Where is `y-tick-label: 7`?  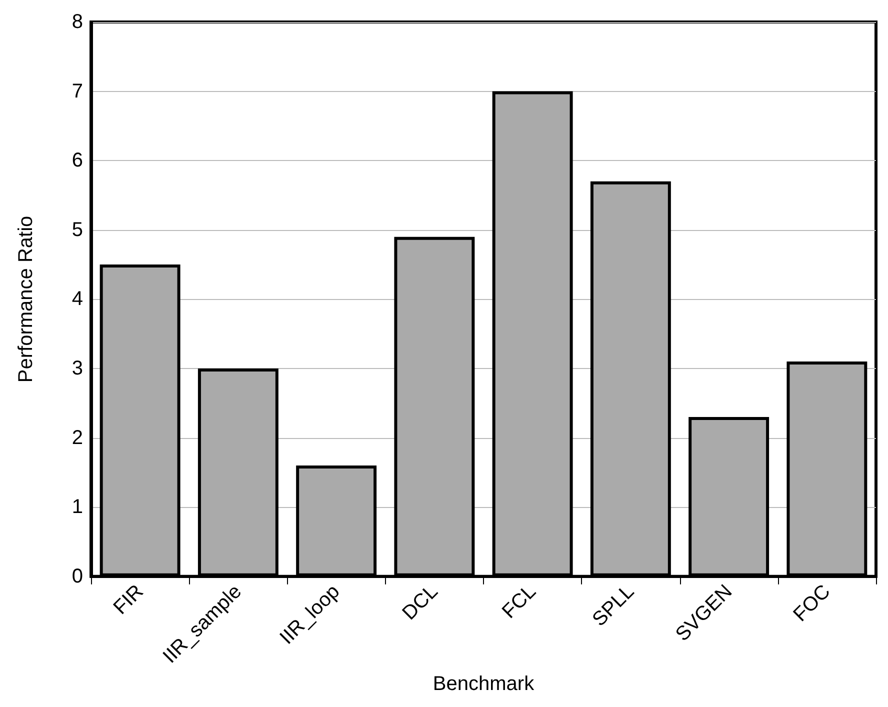
y-tick-label: 7 is located at coordinates (77, 91).